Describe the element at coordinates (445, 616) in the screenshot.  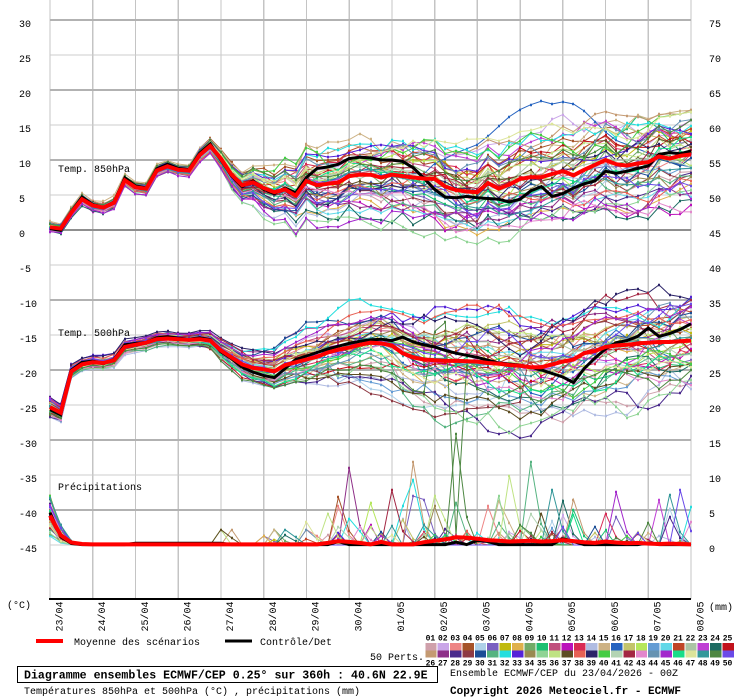
I see `svg-text: 02/05` at that location.